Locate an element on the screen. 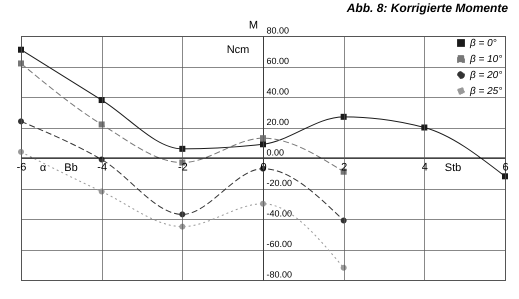 The height and width of the screenshot is (299, 519). y-tick-label: -40.00 is located at coordinates (279, 213).